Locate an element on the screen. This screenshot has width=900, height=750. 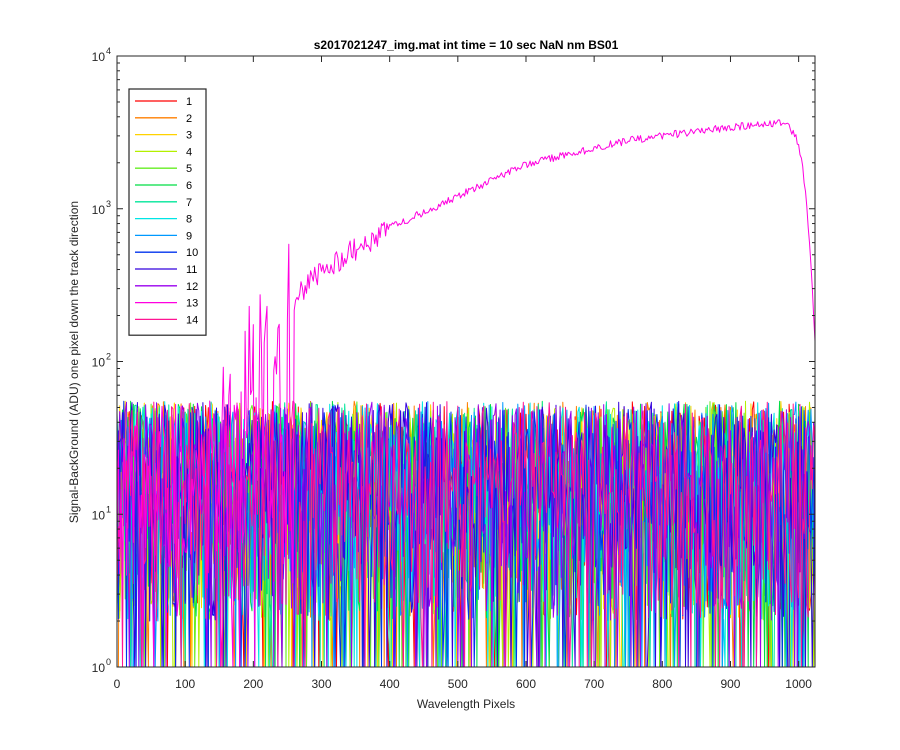
legend-label-12: 12 is located at coordinates (192, 287).